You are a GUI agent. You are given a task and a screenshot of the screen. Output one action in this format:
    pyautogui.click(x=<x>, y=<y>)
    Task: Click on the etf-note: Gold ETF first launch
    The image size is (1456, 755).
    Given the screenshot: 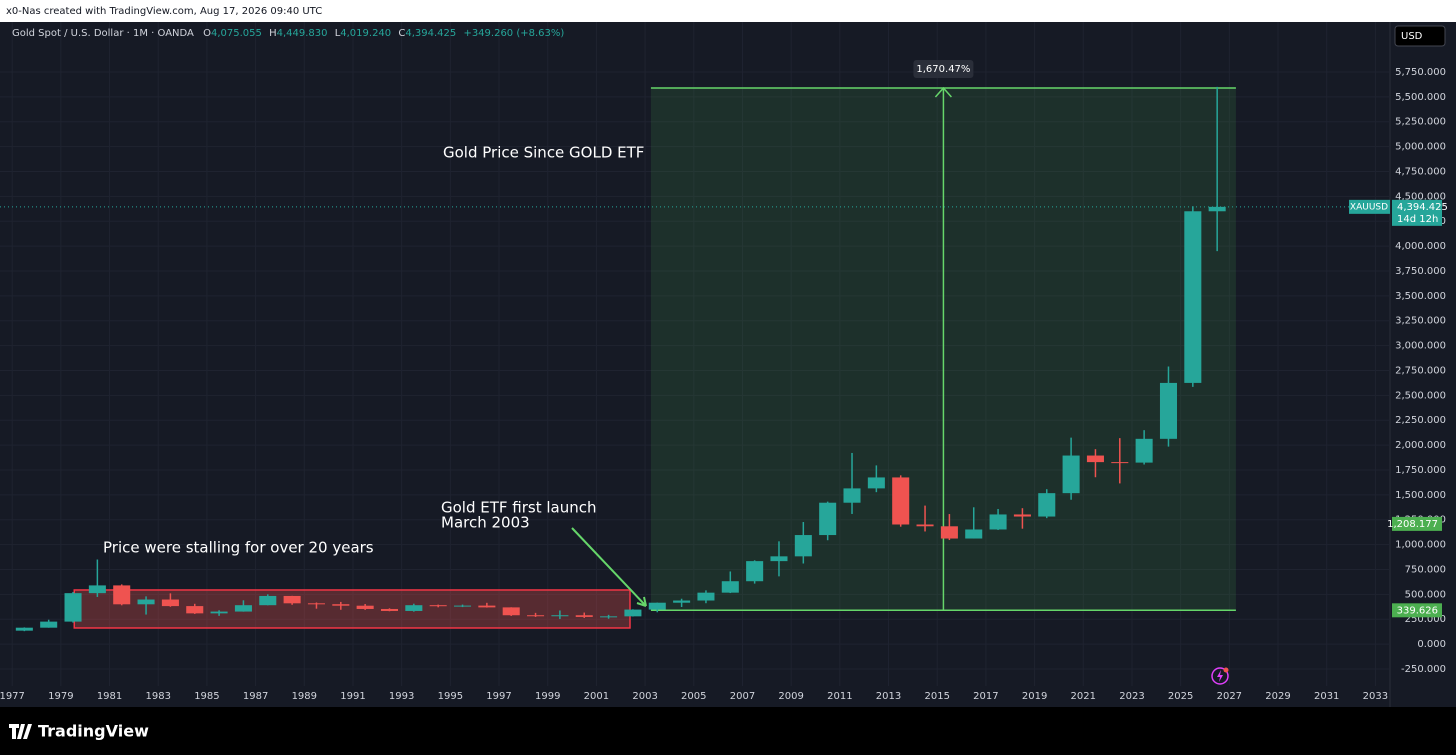 What is the action you would take?
    pyautogui.click(x=519, y=508)
    